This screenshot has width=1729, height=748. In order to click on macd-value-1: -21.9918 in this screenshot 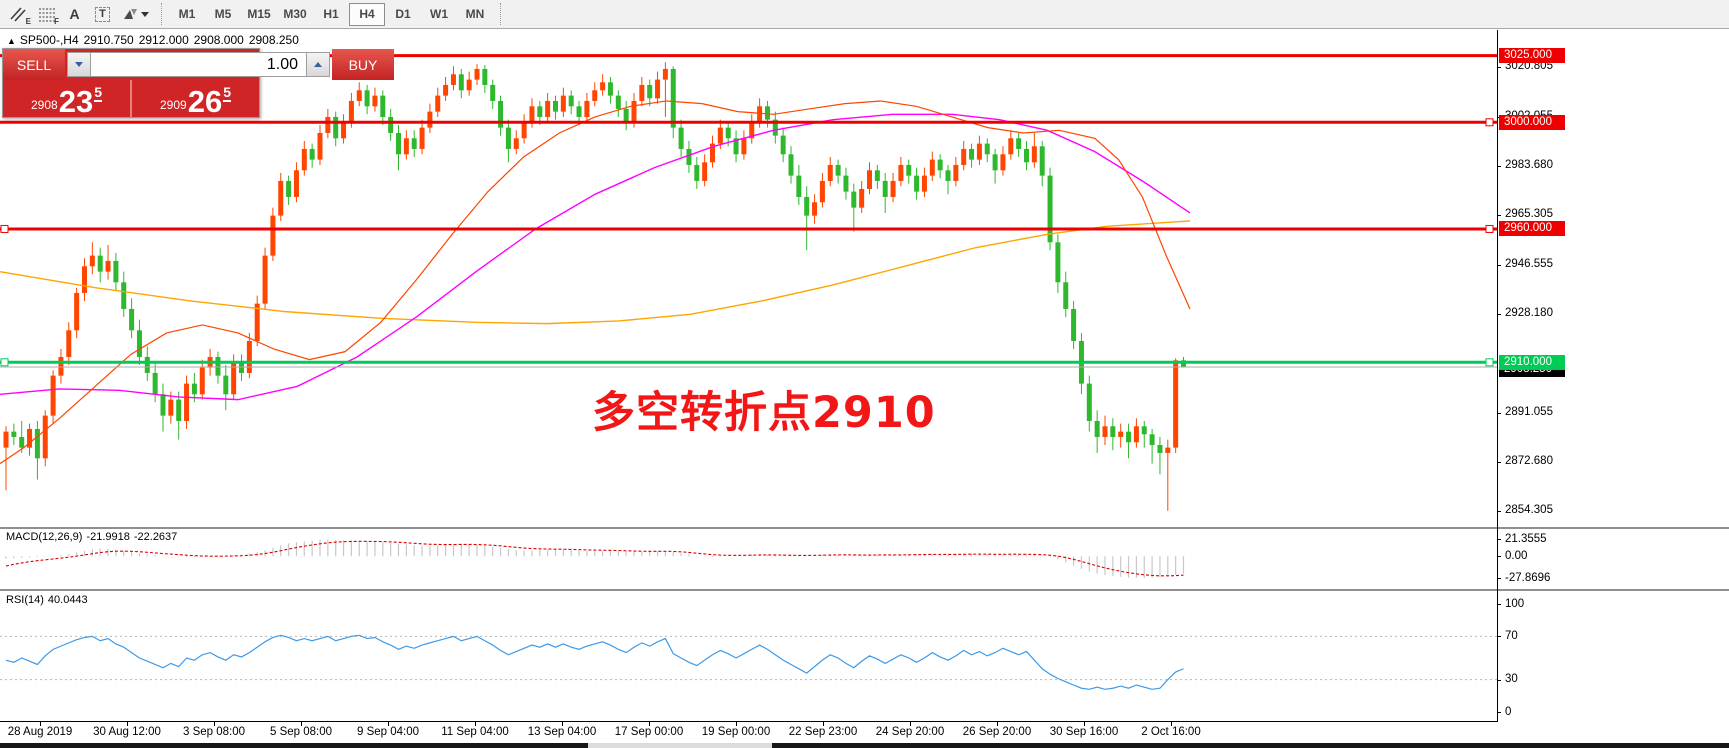, I will do `click(108, 537)`.